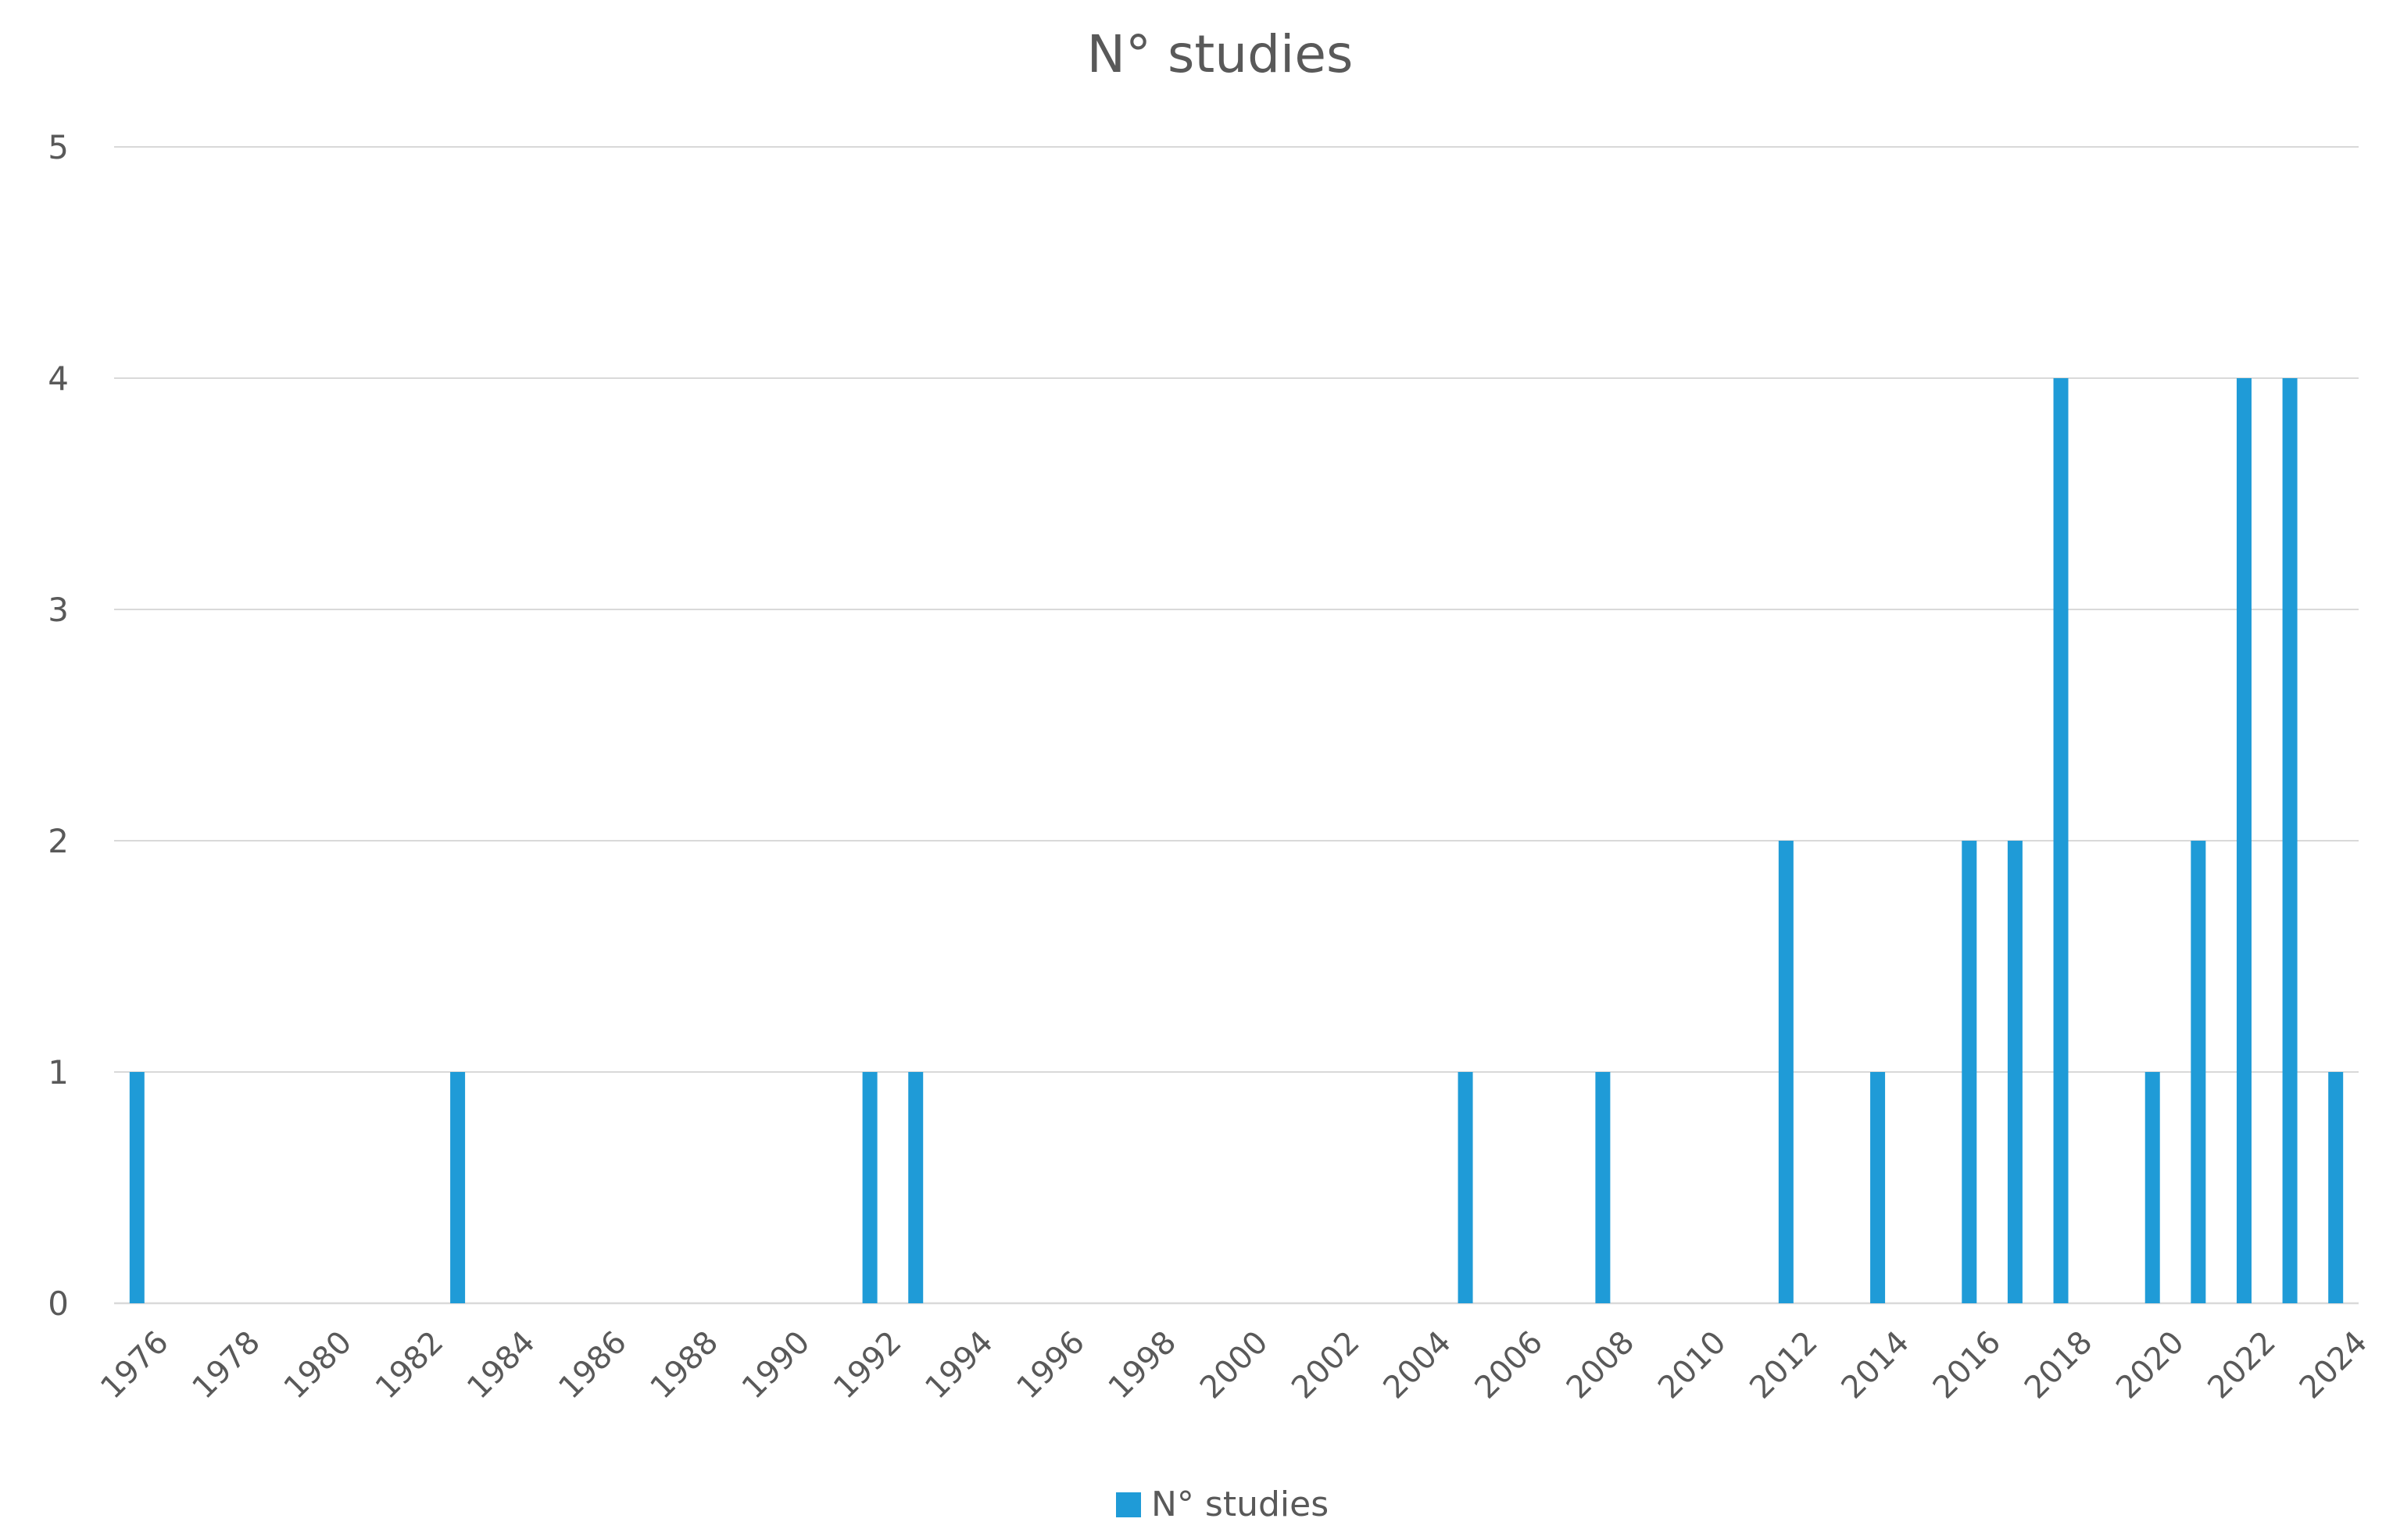  What do you see at coordinates (2198, 1072) in the screenshot?
I see `bar-2021` at bounding box center [2198, 1072].